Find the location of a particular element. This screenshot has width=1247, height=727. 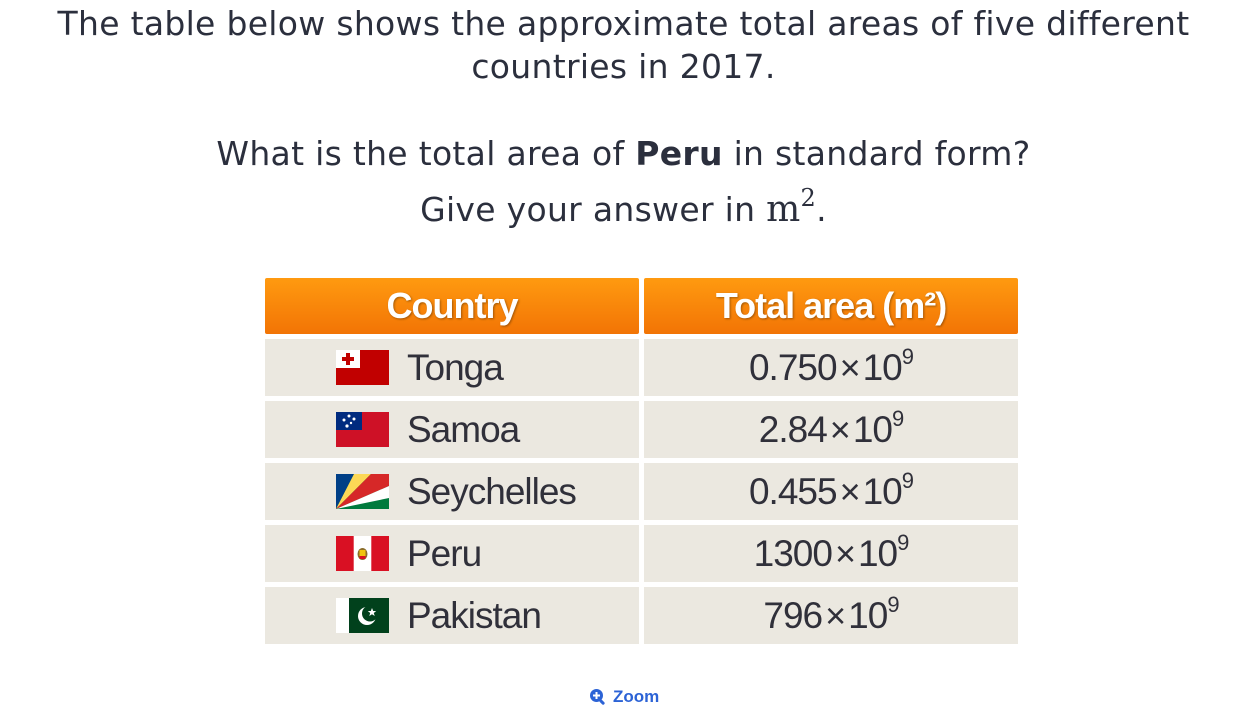

area-cell: 0.455×109 is located at coordinates (831, 491).